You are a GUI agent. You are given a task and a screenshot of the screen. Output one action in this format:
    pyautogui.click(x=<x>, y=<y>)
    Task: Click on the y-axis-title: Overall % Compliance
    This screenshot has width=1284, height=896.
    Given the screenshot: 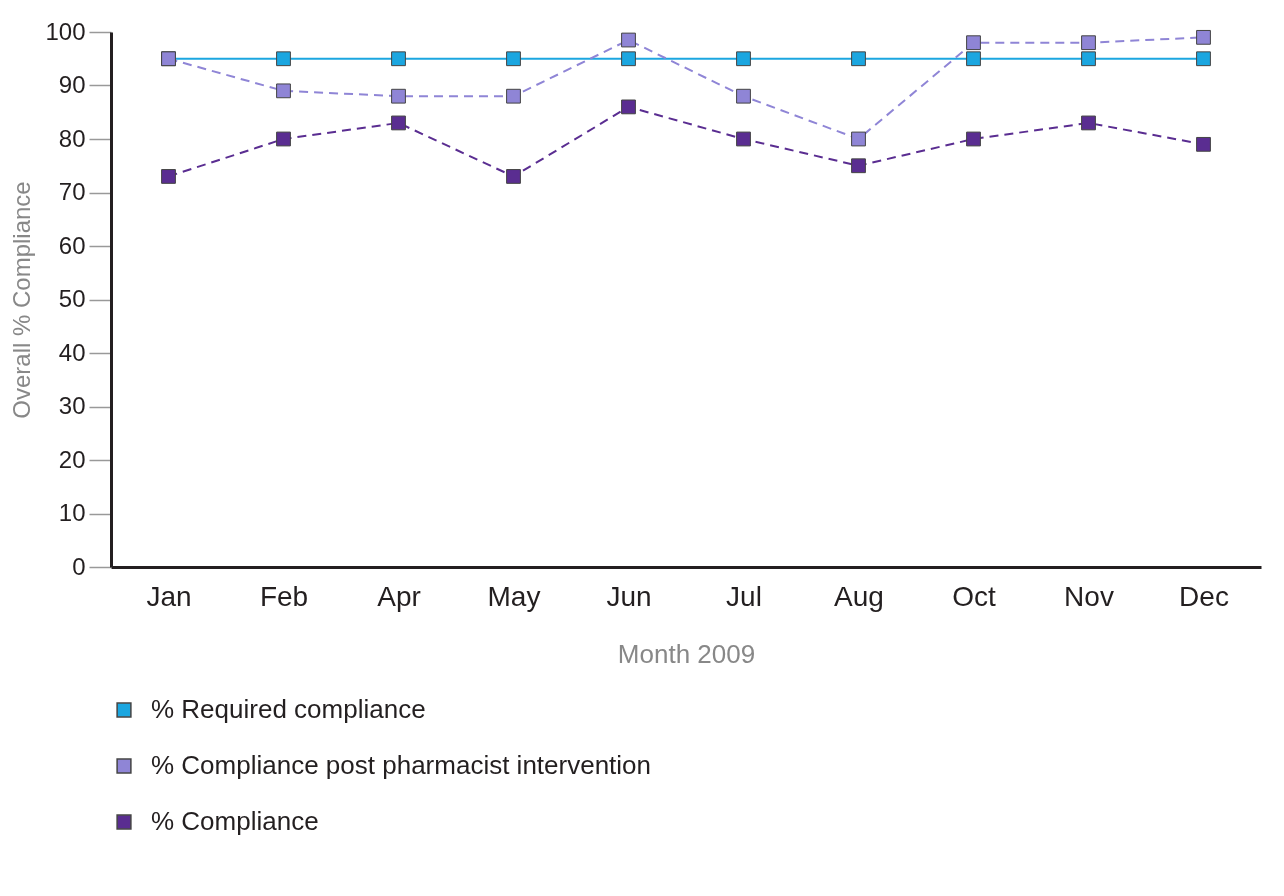 What is the action you would take?
    pyautogui.click(x=22, y=300)
    